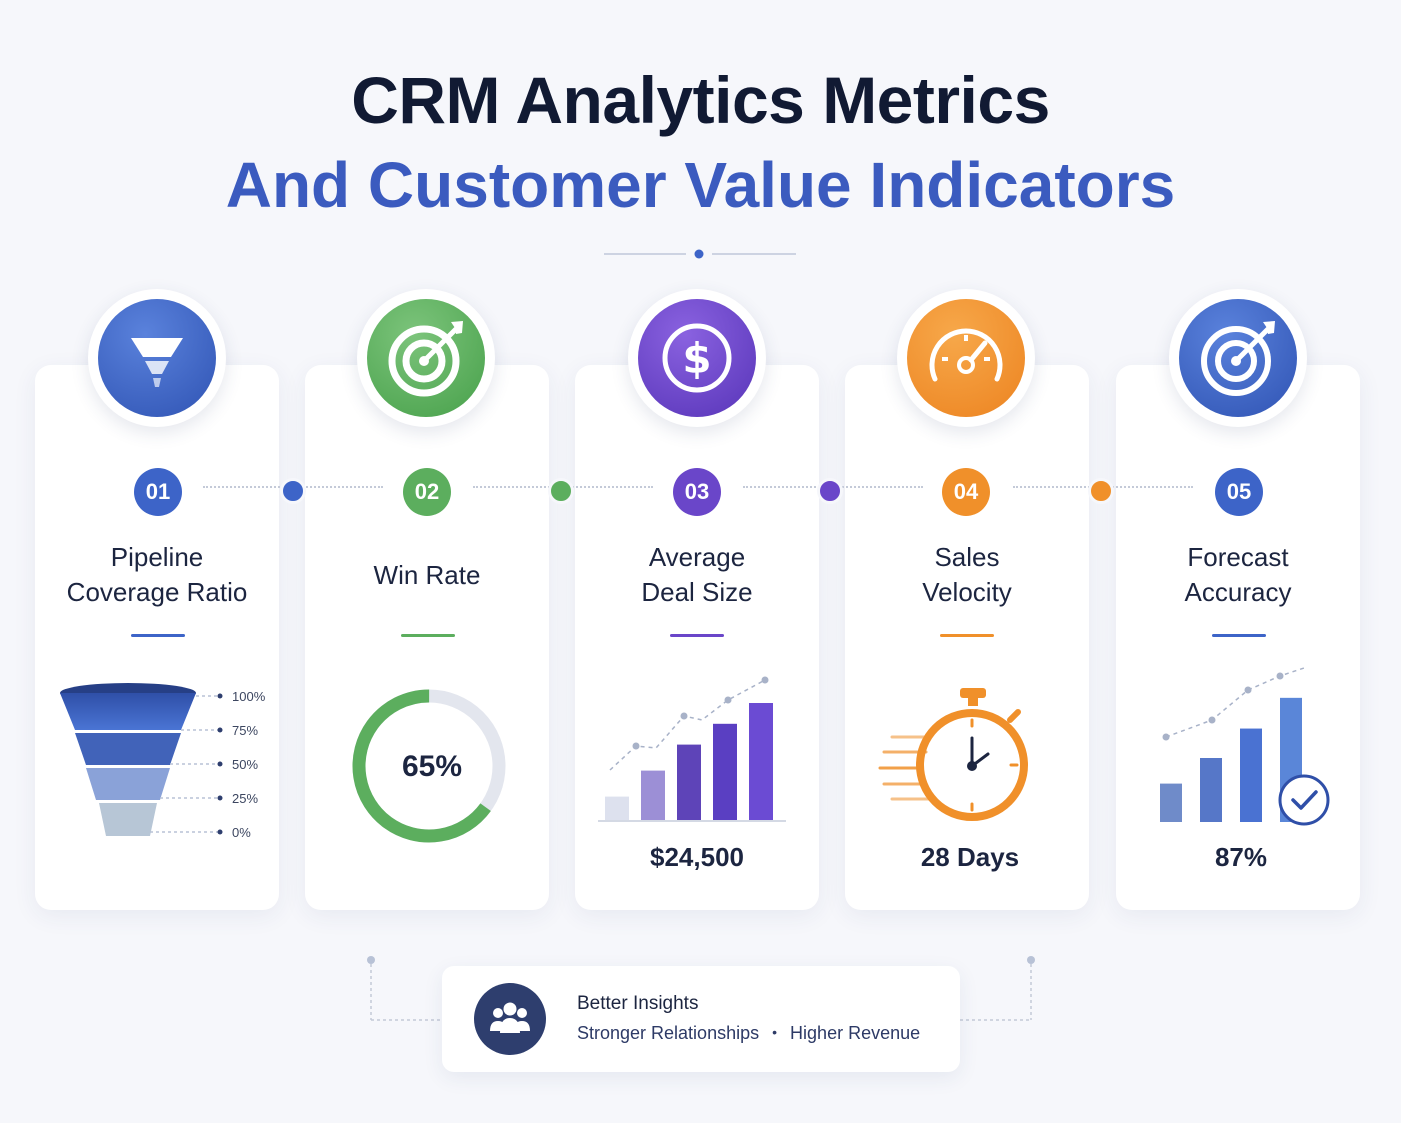 This screenshot has height=1123, width=1401. Describe the element at coordinates (697, 574) in the screenshot. I see `metric-title: Average Deal Size` at that location.